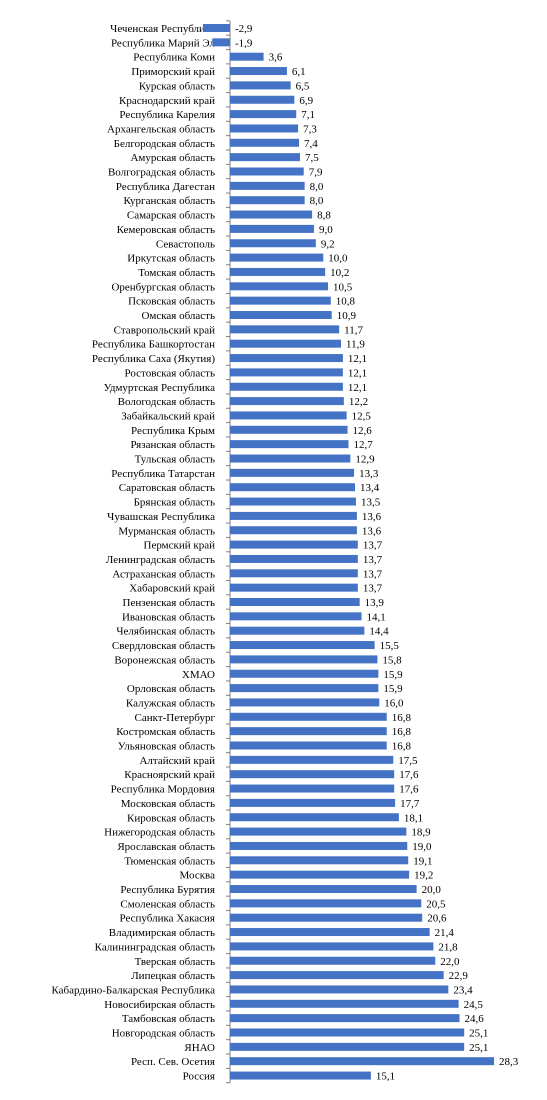 Image resolution: width=547 pixels, height=1100 pixels. Describe the element at coordinates (369, 474) in the screenshot. I see `value-label: 13,3` at that location.